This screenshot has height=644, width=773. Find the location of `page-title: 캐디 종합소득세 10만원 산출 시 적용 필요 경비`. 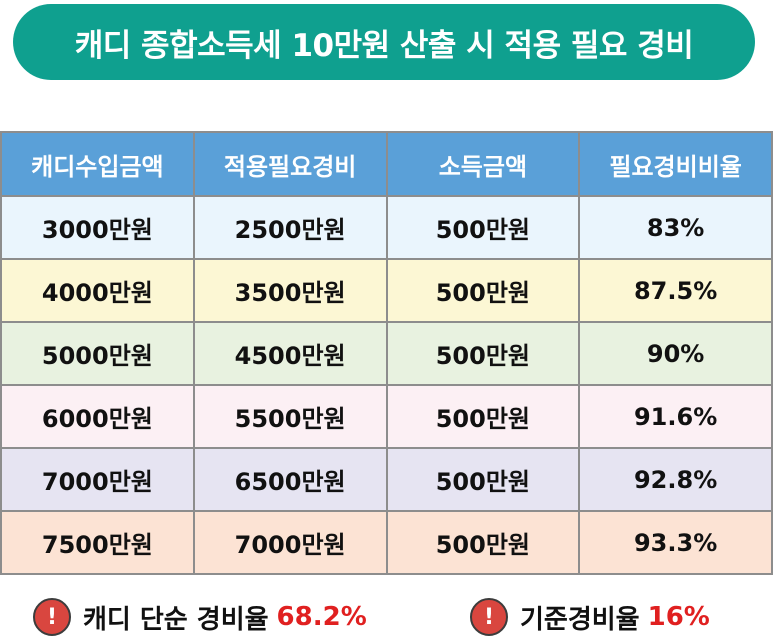

page-title: 캐디 종합소득세 10만원 산출 시 적용 필요 경비 is located at coordinates (384, 42).